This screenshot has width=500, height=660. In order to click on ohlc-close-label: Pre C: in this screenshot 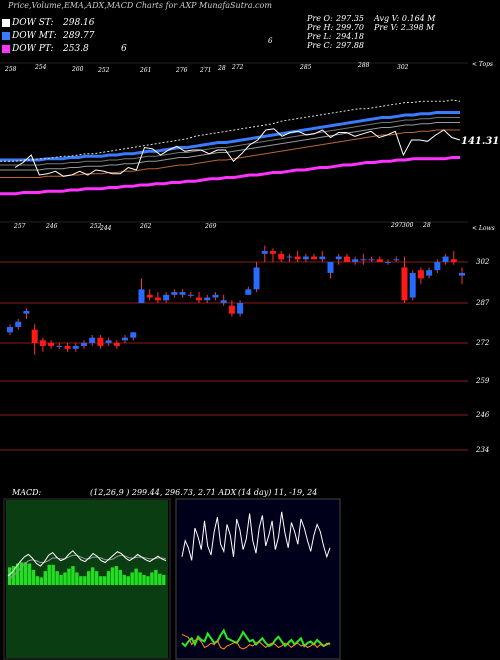, I will do `click(320, 45)`.